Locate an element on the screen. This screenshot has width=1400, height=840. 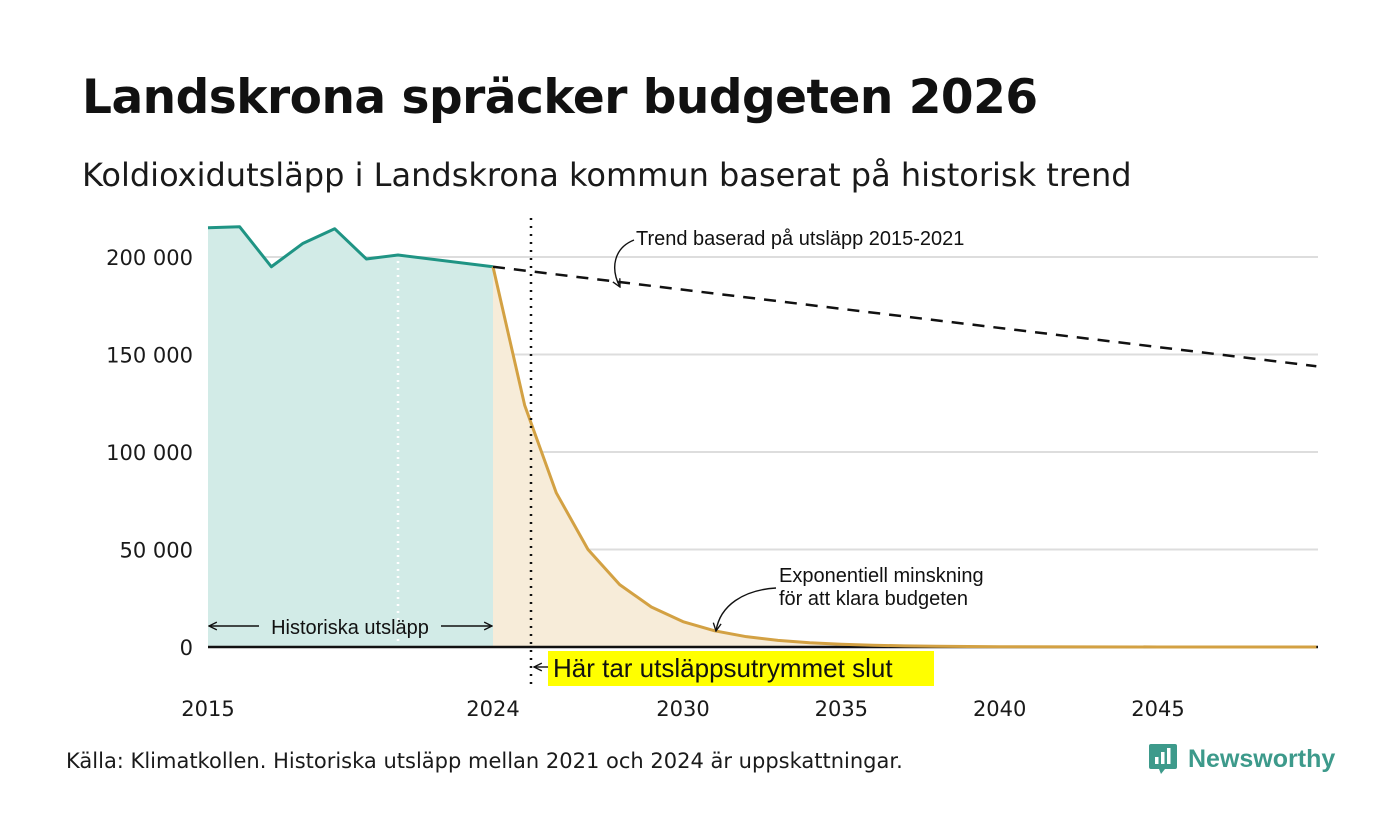
vertical-markers is located at coordinates (464, 452).